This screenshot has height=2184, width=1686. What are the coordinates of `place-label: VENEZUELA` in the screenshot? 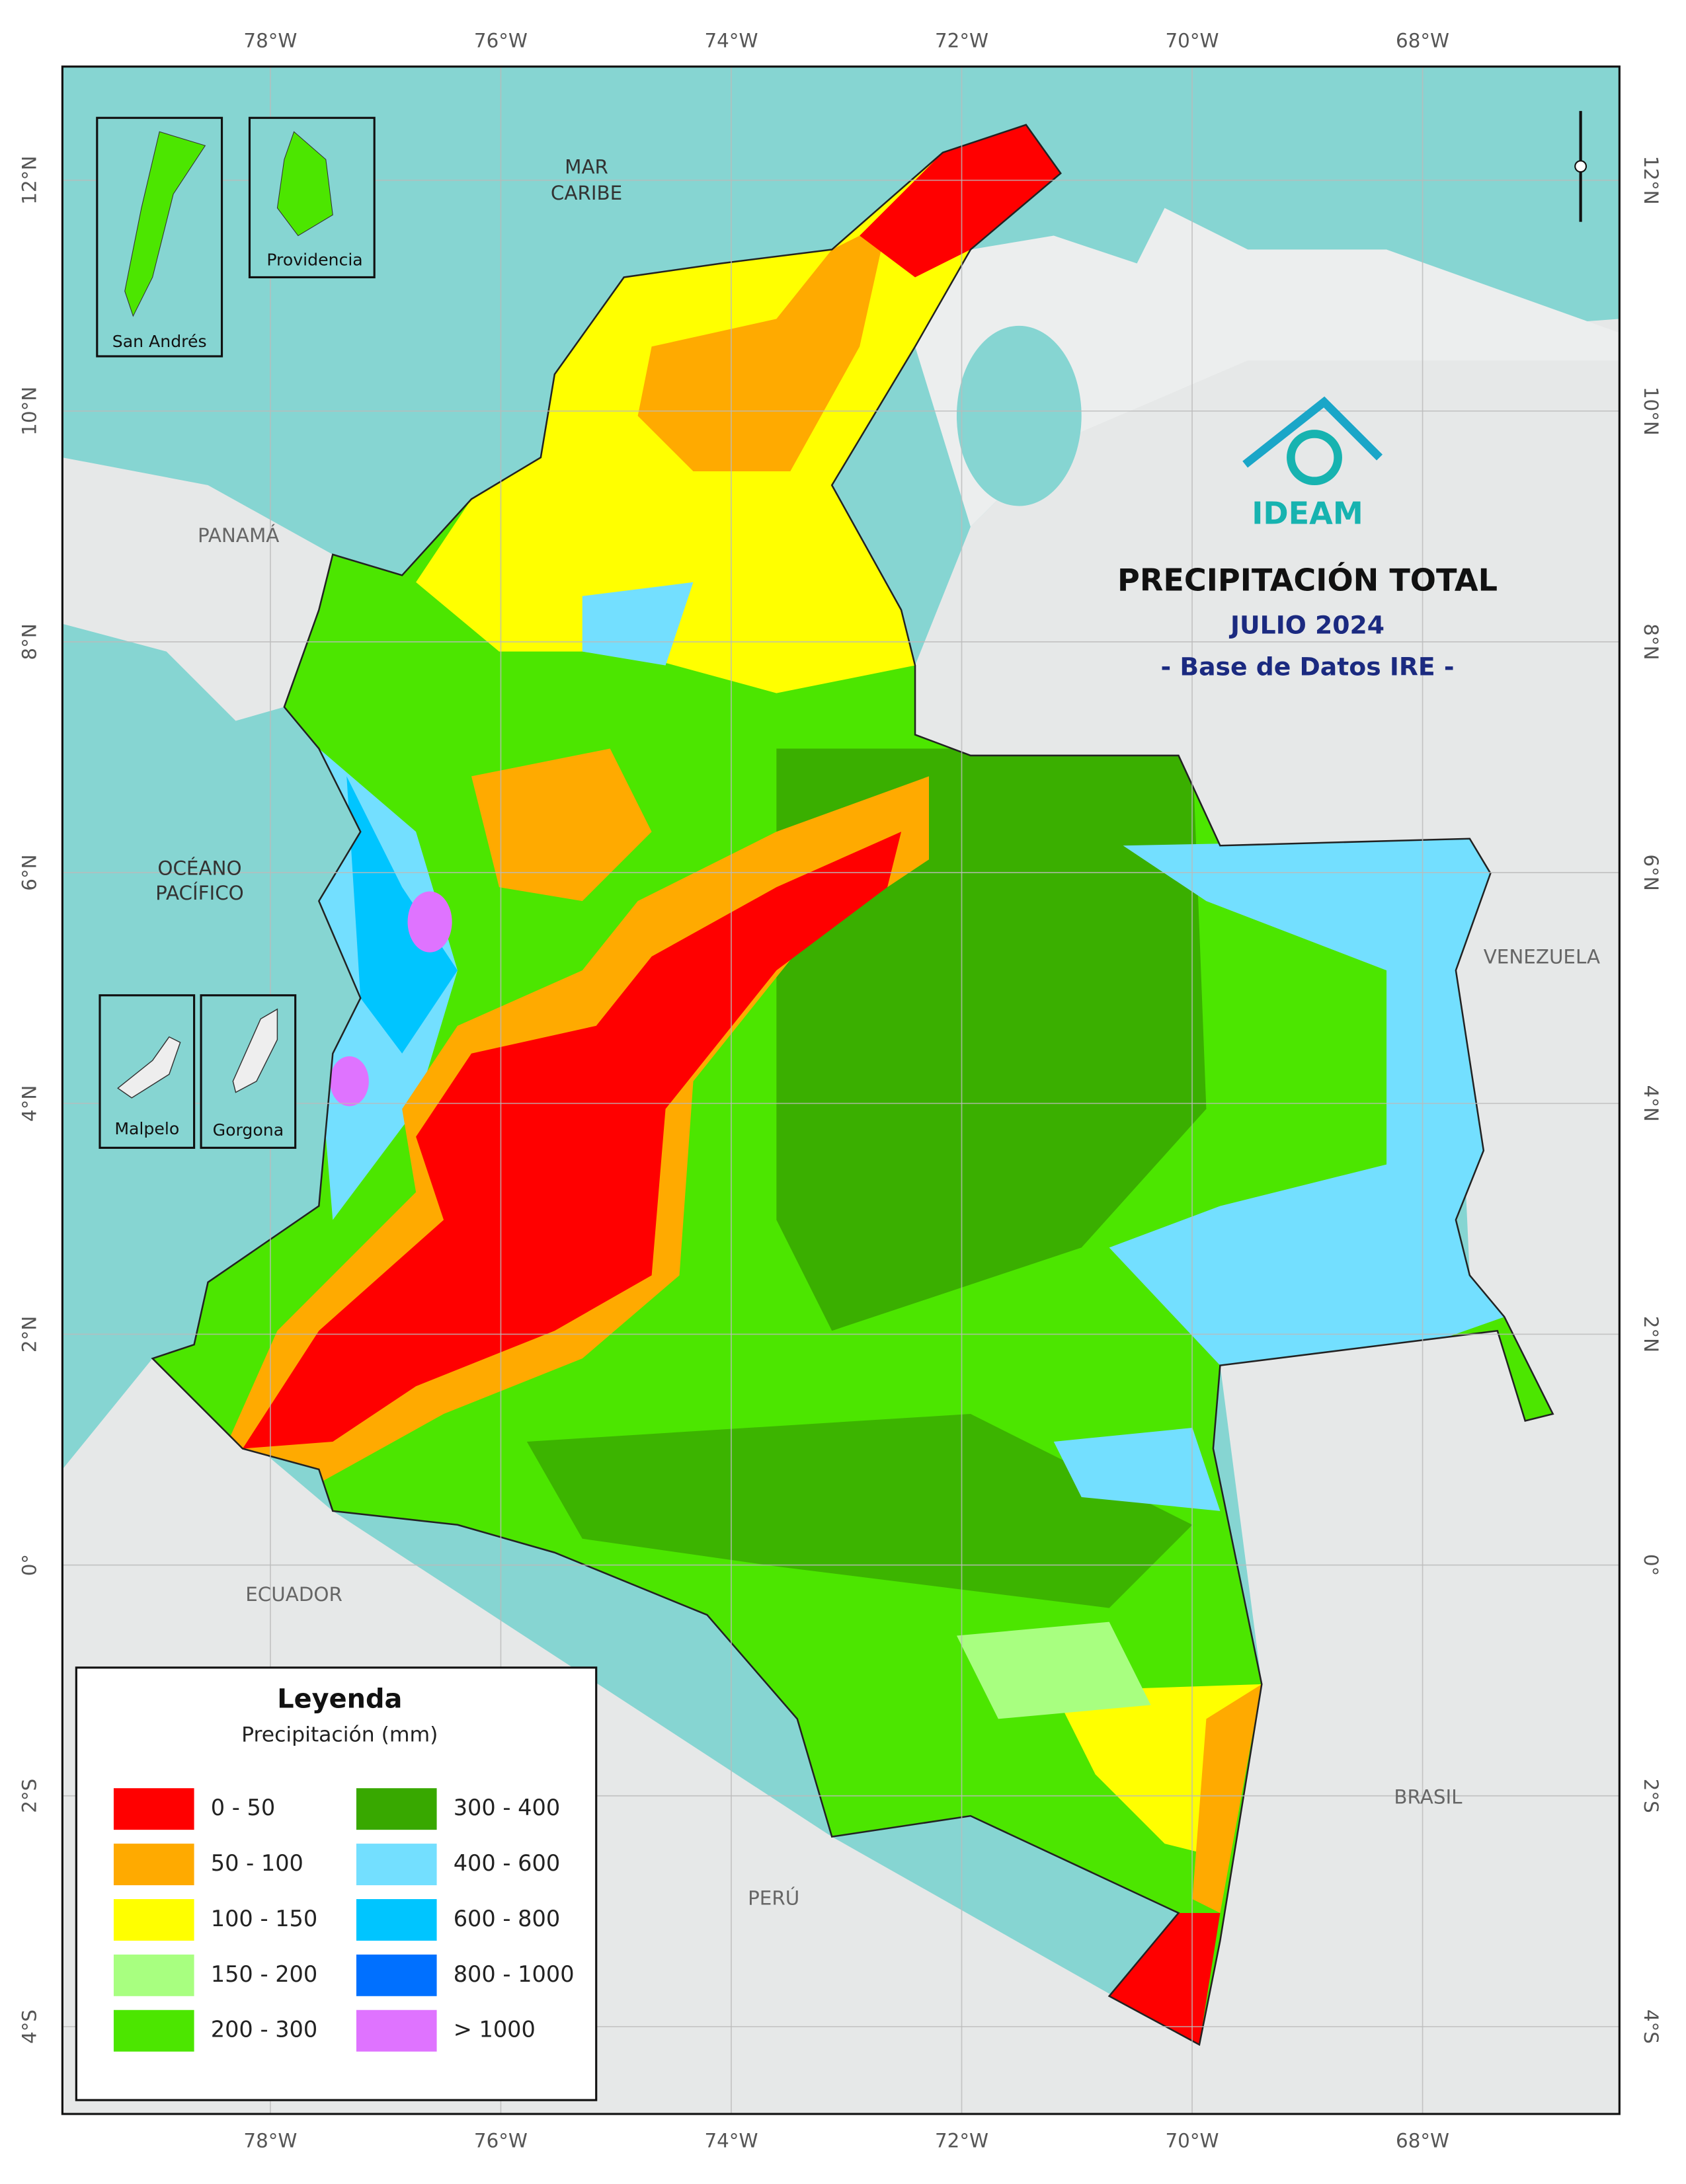 It's located at (1542, 957).